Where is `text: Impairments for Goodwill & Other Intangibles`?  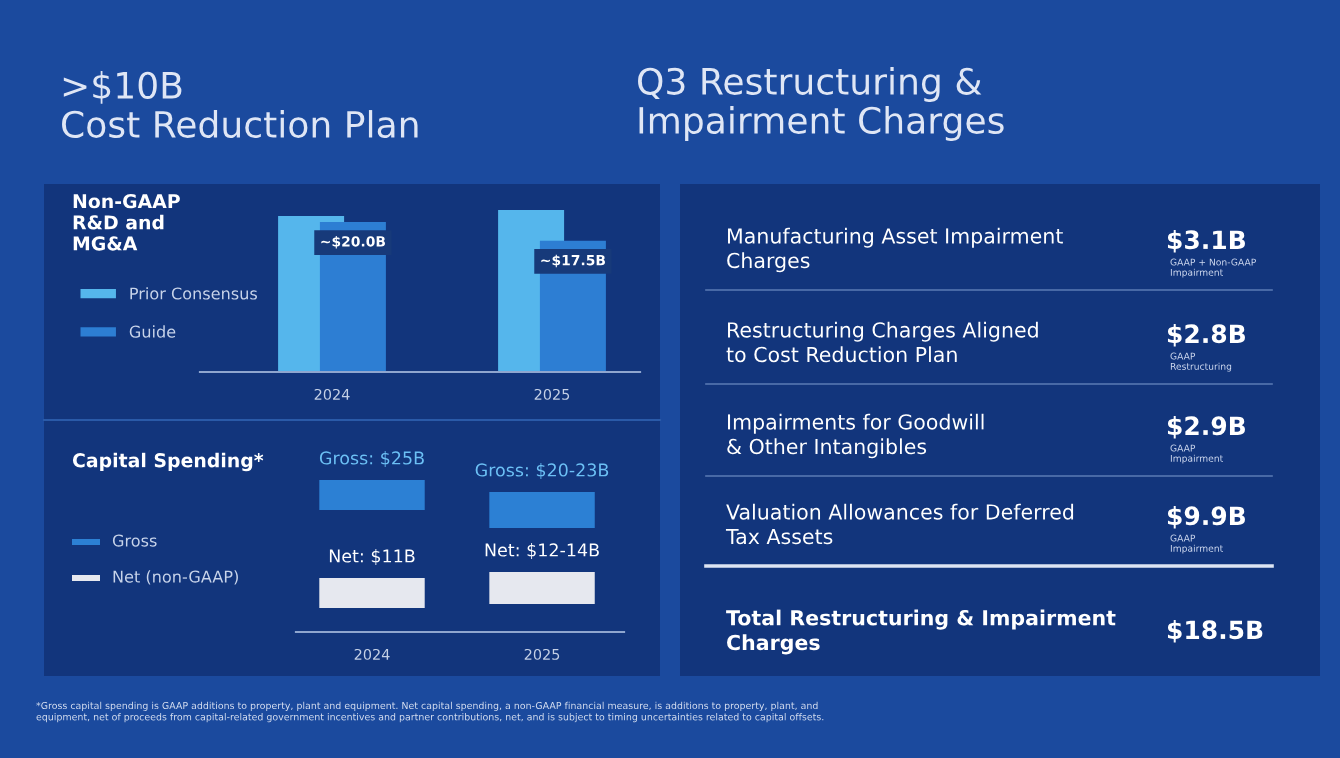
text: Impairments for Goodwill & Other Intangibles is located at coordinates (855, 436).